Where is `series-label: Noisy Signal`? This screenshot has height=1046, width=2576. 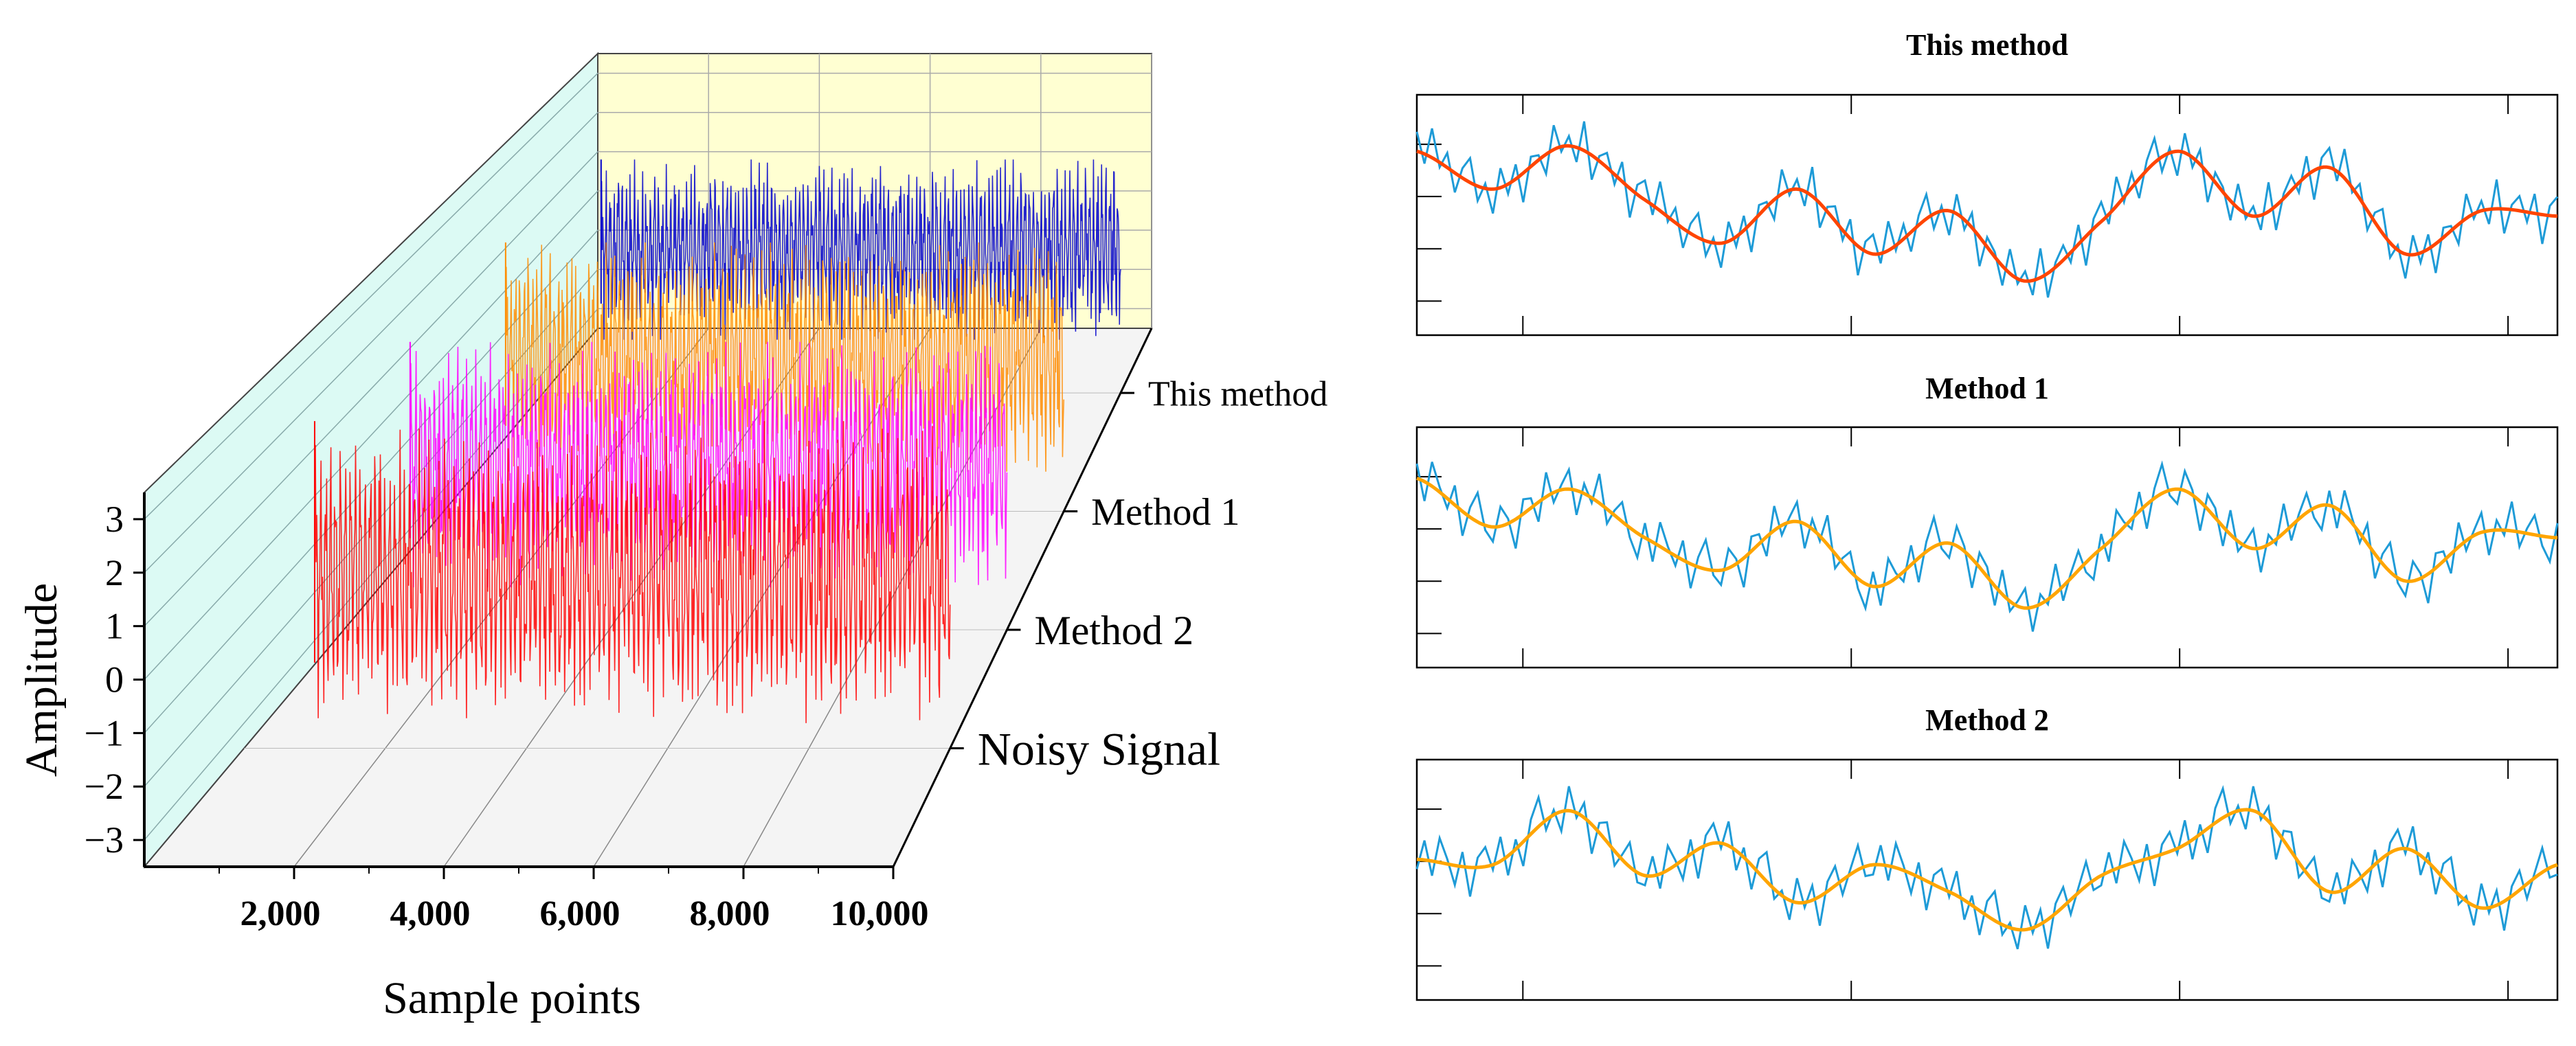 series-label: Noisy Signal is located at coordinates (1099, 749).